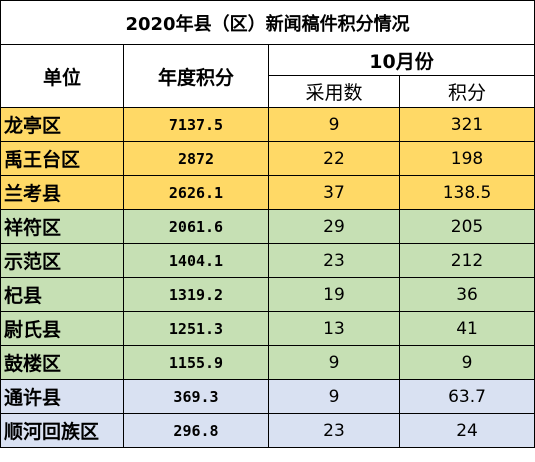  I want to click on header-annual-score: 年度积分, so click(196, 76).